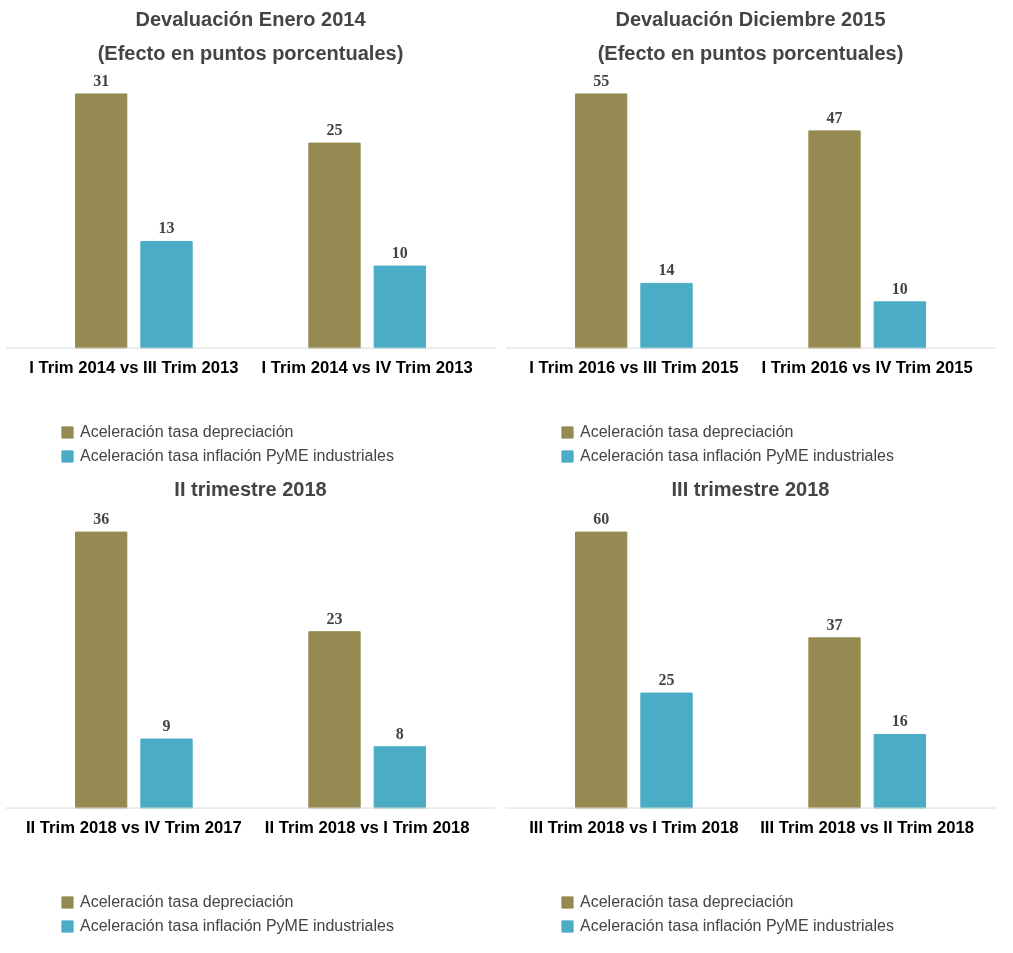 The width and height of the screenshot is (1013, 953). I want to click on data-label: 8, so click(399, 733).